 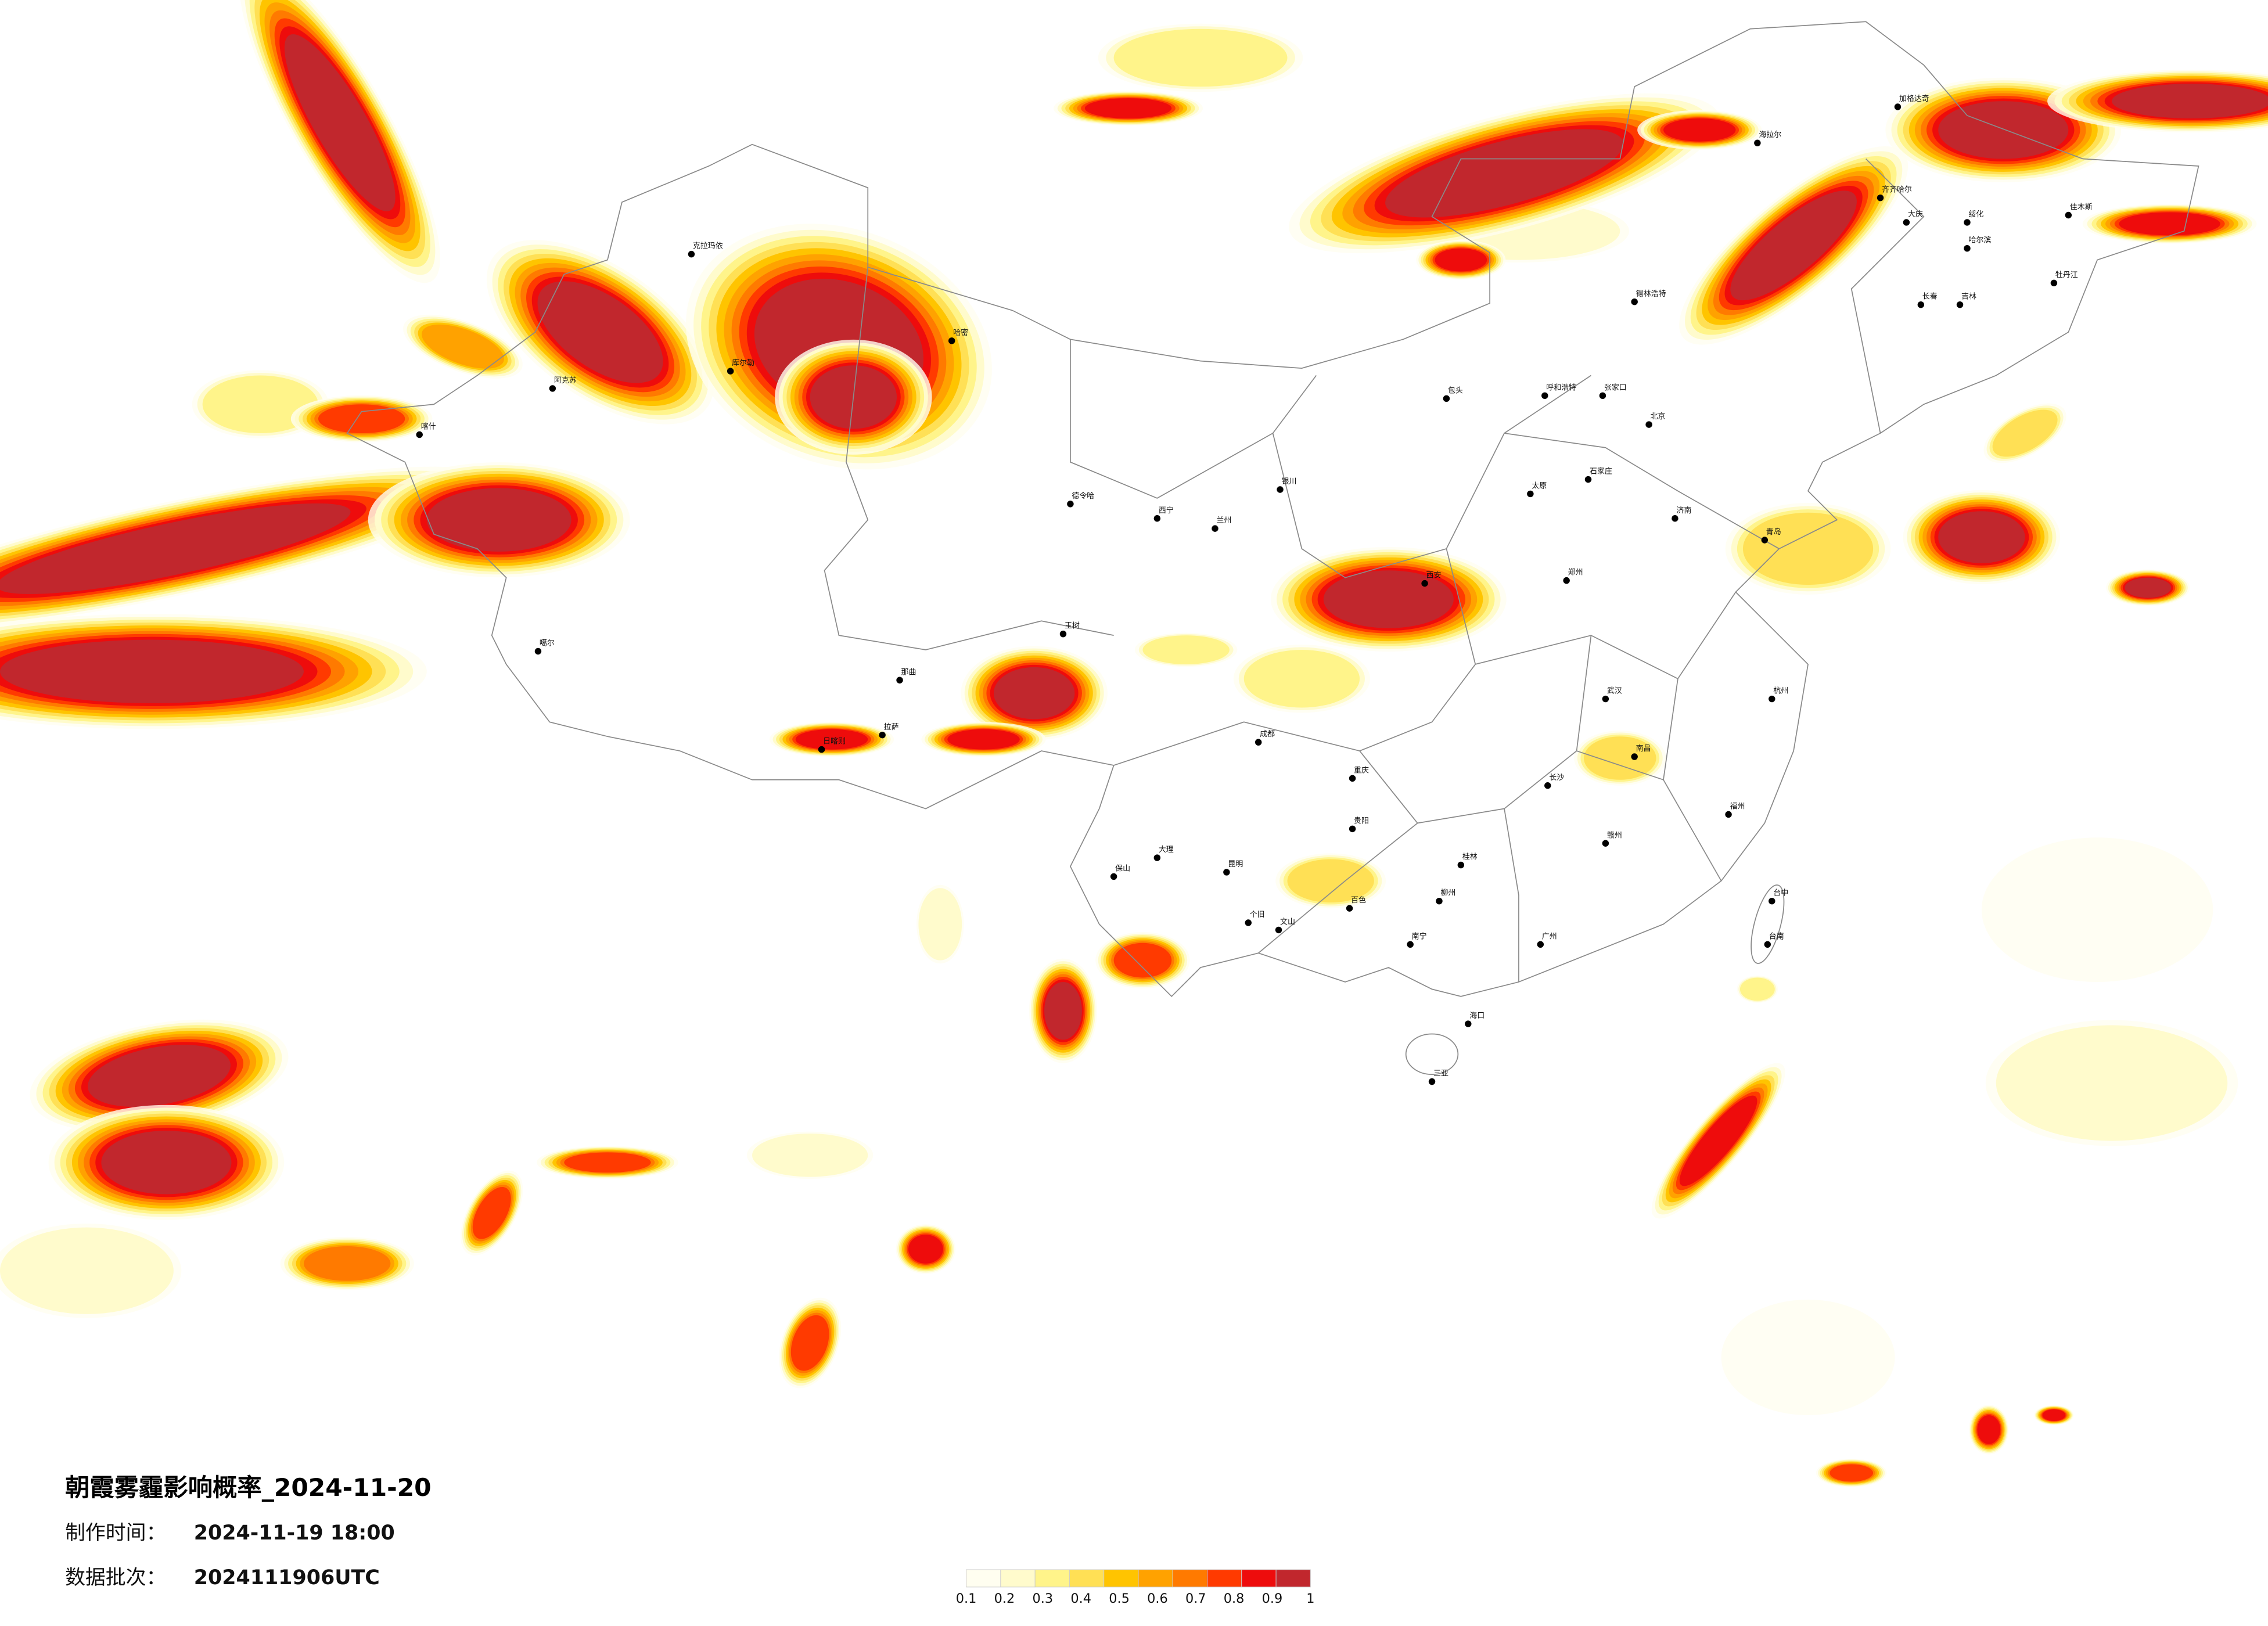 I want to click on taiwan, so click(x=1768, y=924).